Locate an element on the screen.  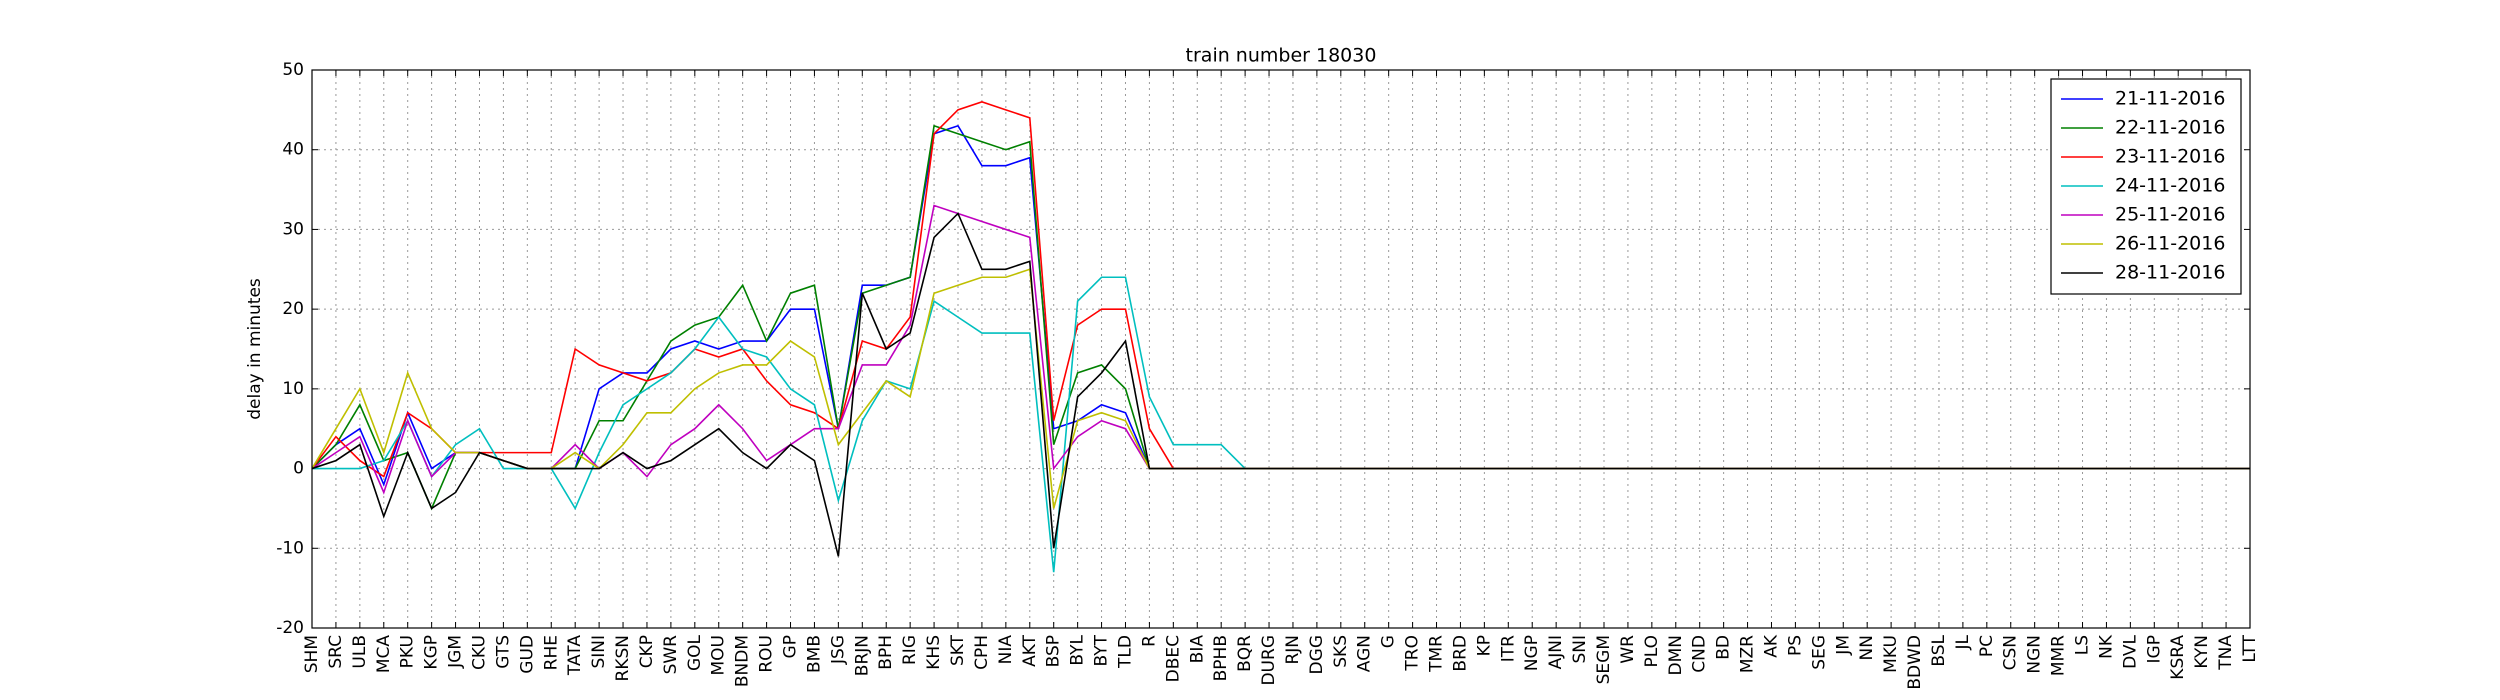
x-tick-label: BSL is located at coordinates (1939, 650).